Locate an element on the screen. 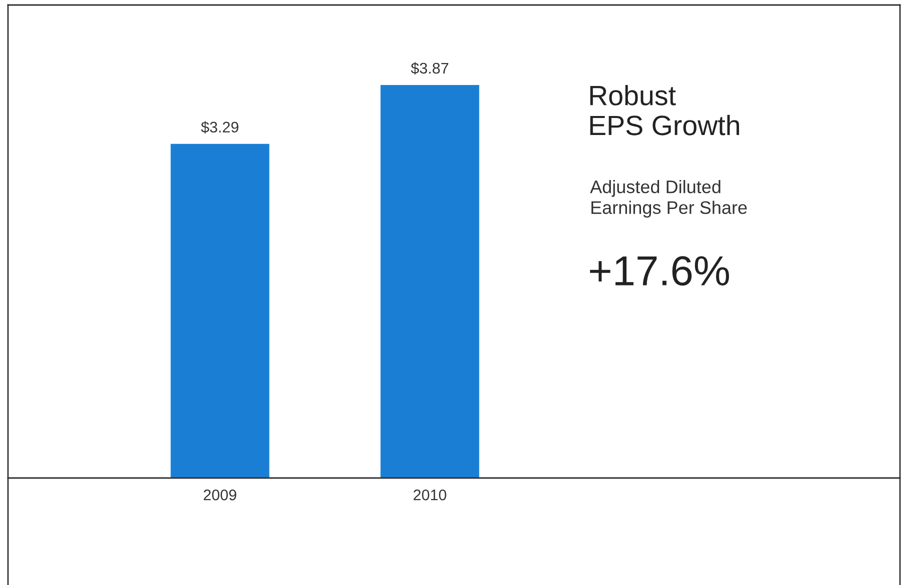 Image resolution: width=902 pixels, height=585 pixels. data-label: $3.87 is located at coordinates (429, 68).